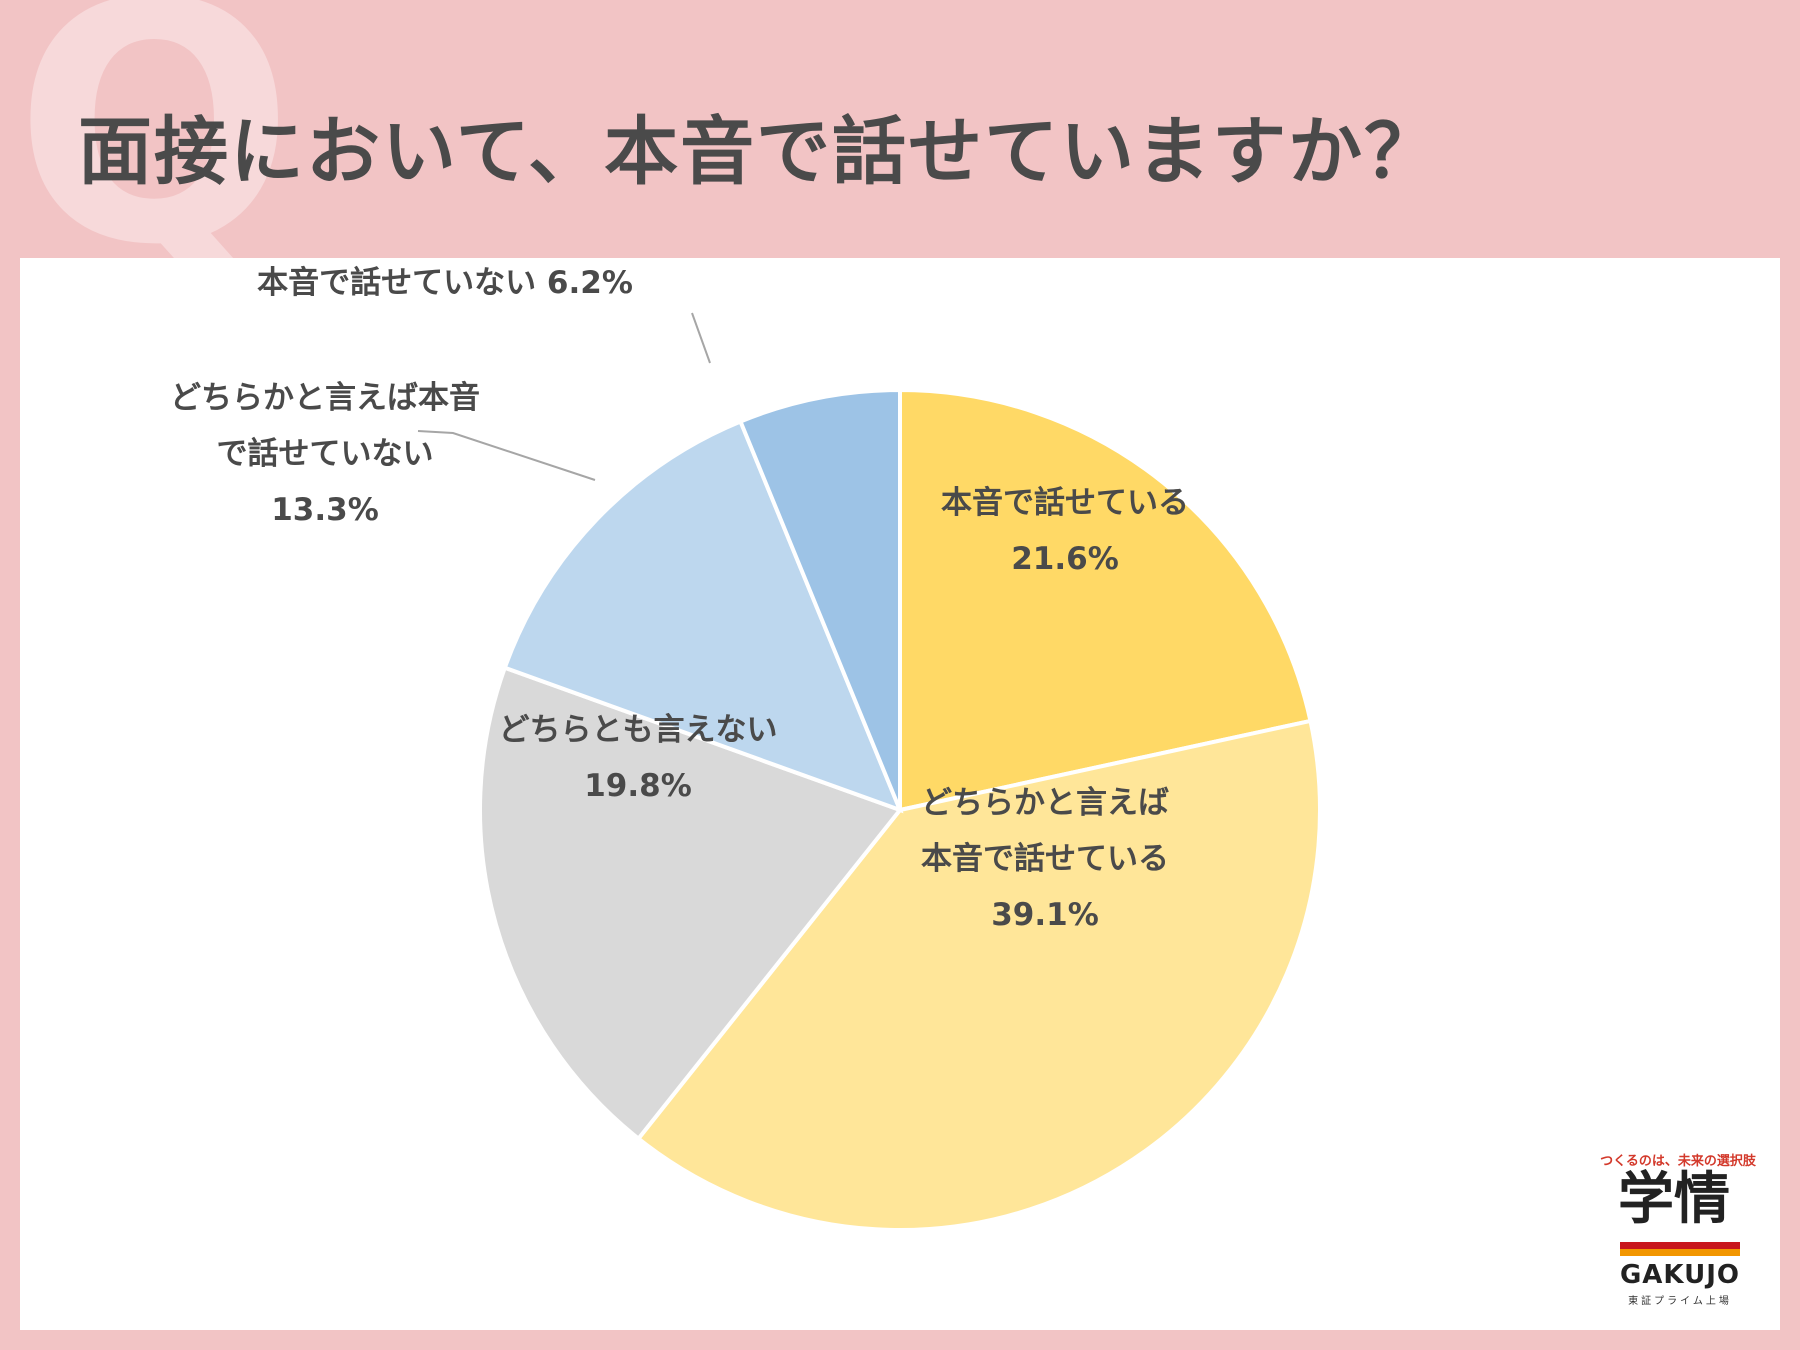 The width and height of the screenshot is (1800, 1350). I want to click on slice-label-3-line-1: で話せていない, so click(325, 454).